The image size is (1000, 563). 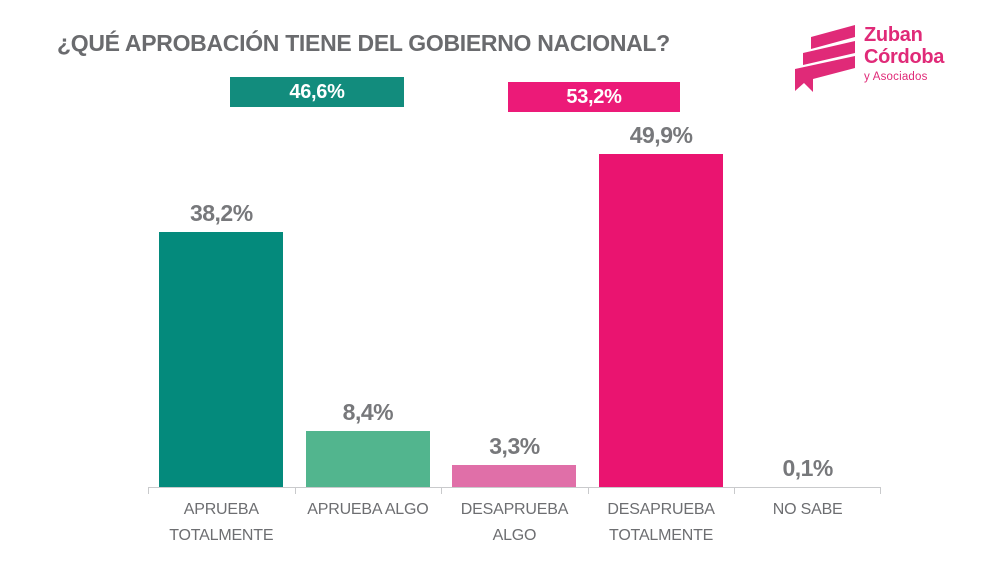 I want to click on bar-value-label: 49,9%, so click(x=661, y=135).